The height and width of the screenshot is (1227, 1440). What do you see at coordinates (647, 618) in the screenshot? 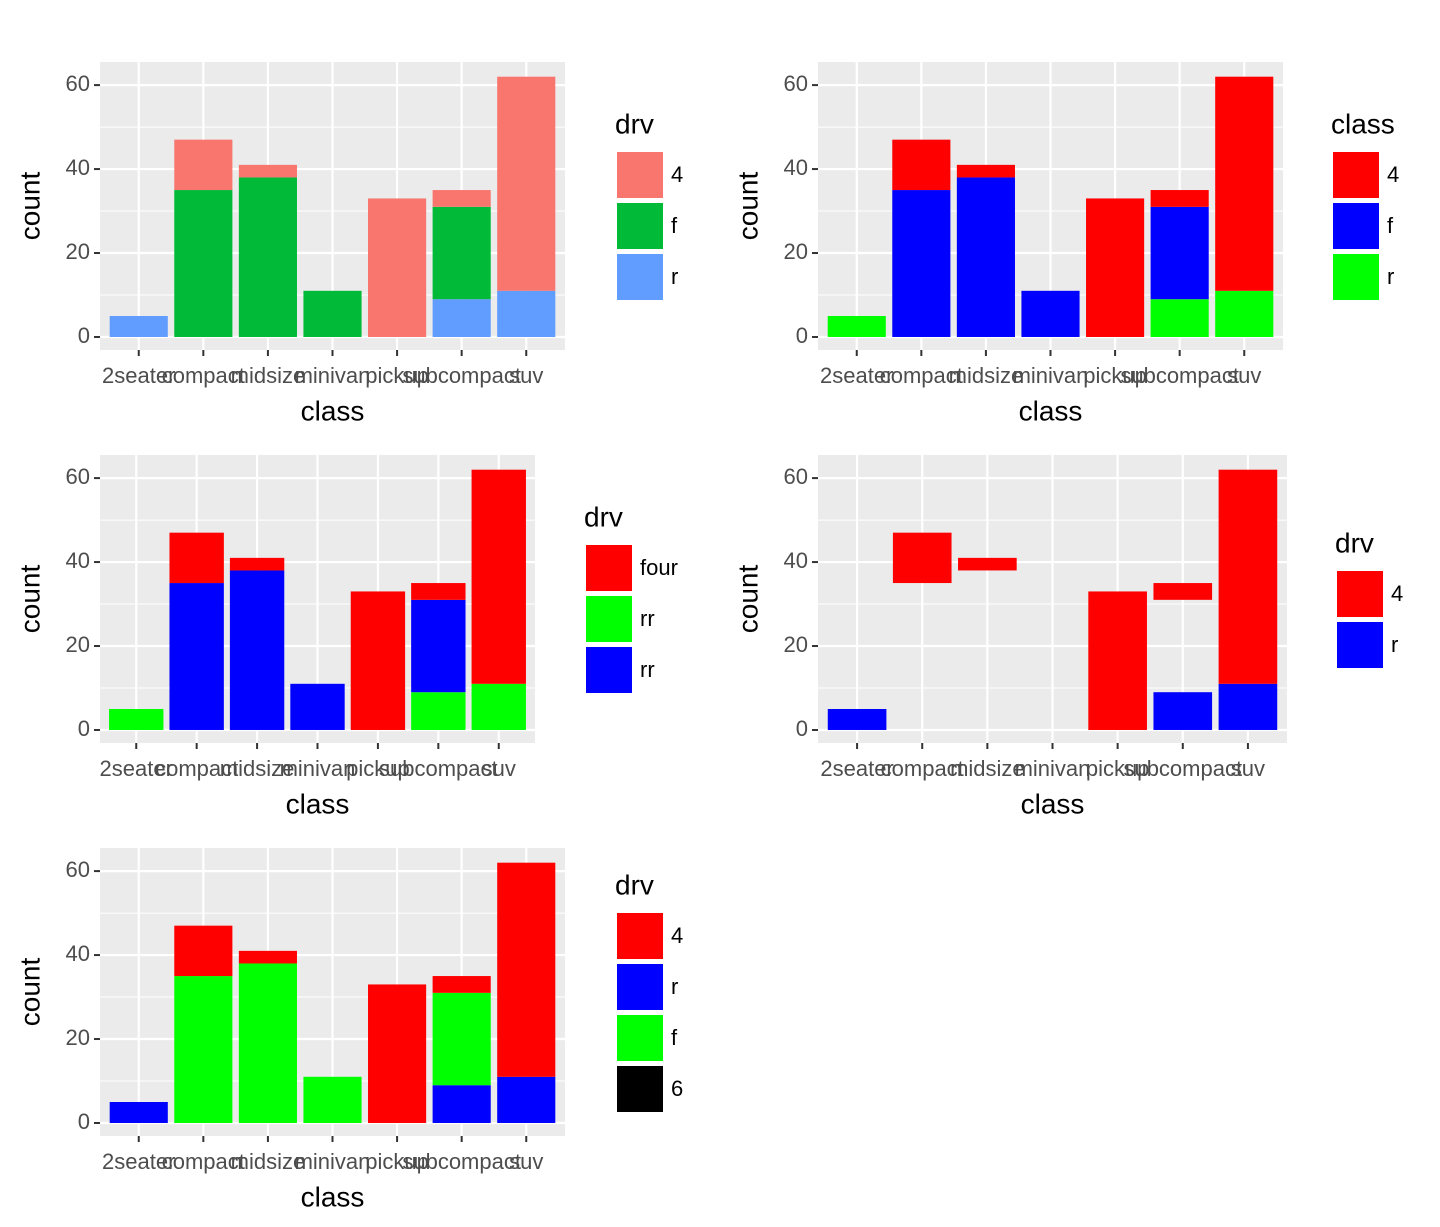
I see `legend-label: rr` at bounding box center [647, 618].